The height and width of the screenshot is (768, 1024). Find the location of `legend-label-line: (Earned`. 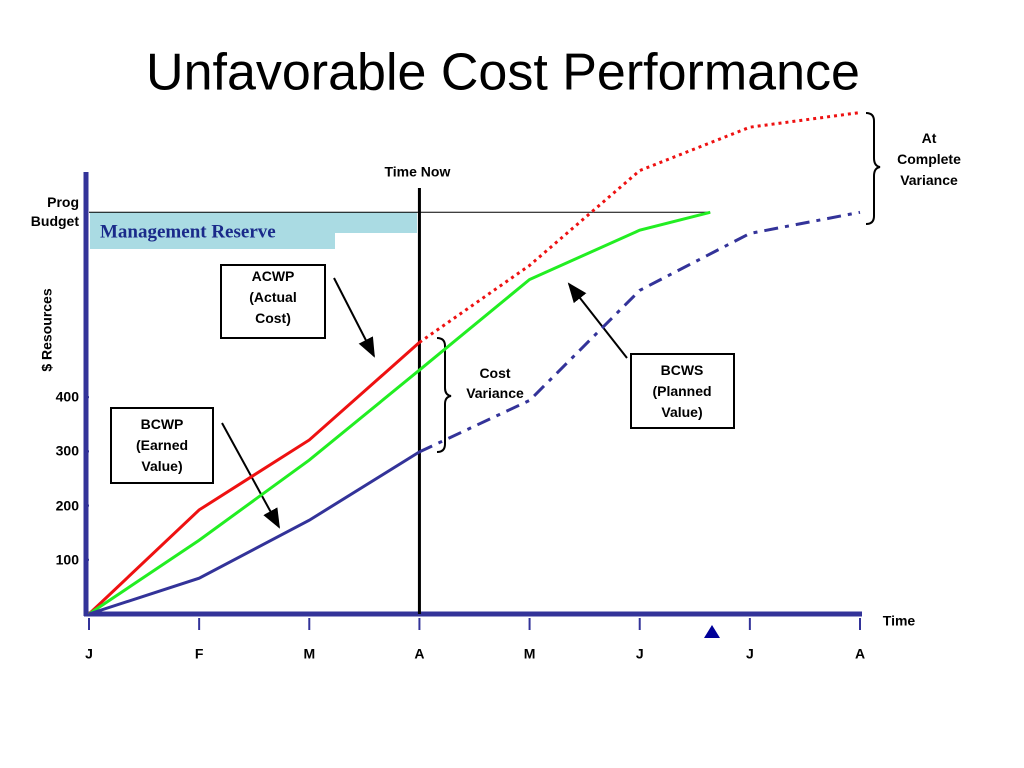

legend-label-line: (Earned is located at coordinates (162, 445).